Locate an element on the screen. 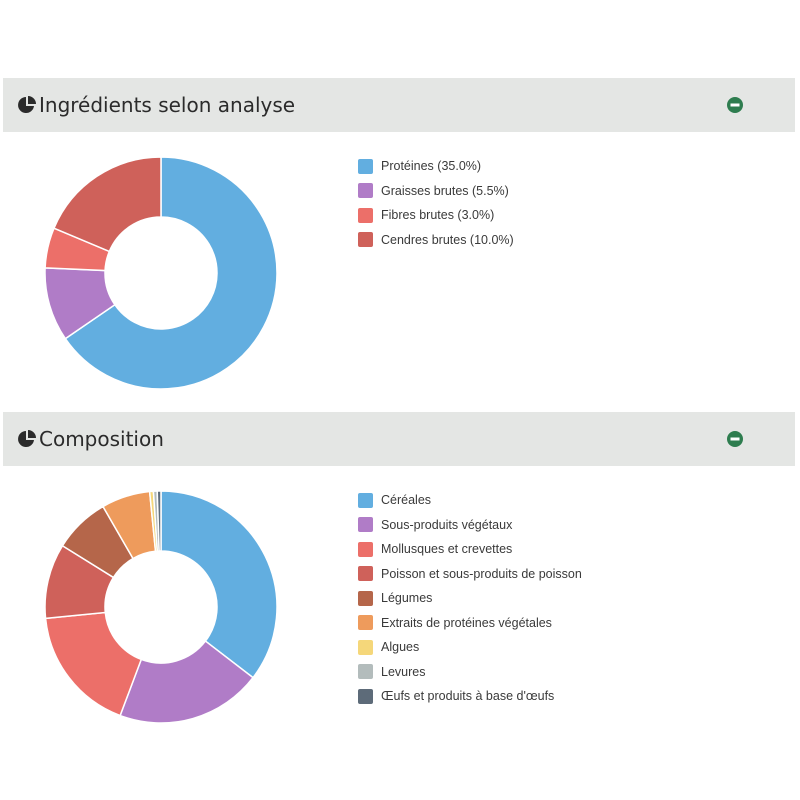 The height and width of the screenshot is (800, 800). legend-label: Levures is located at coordinates (403, 671).